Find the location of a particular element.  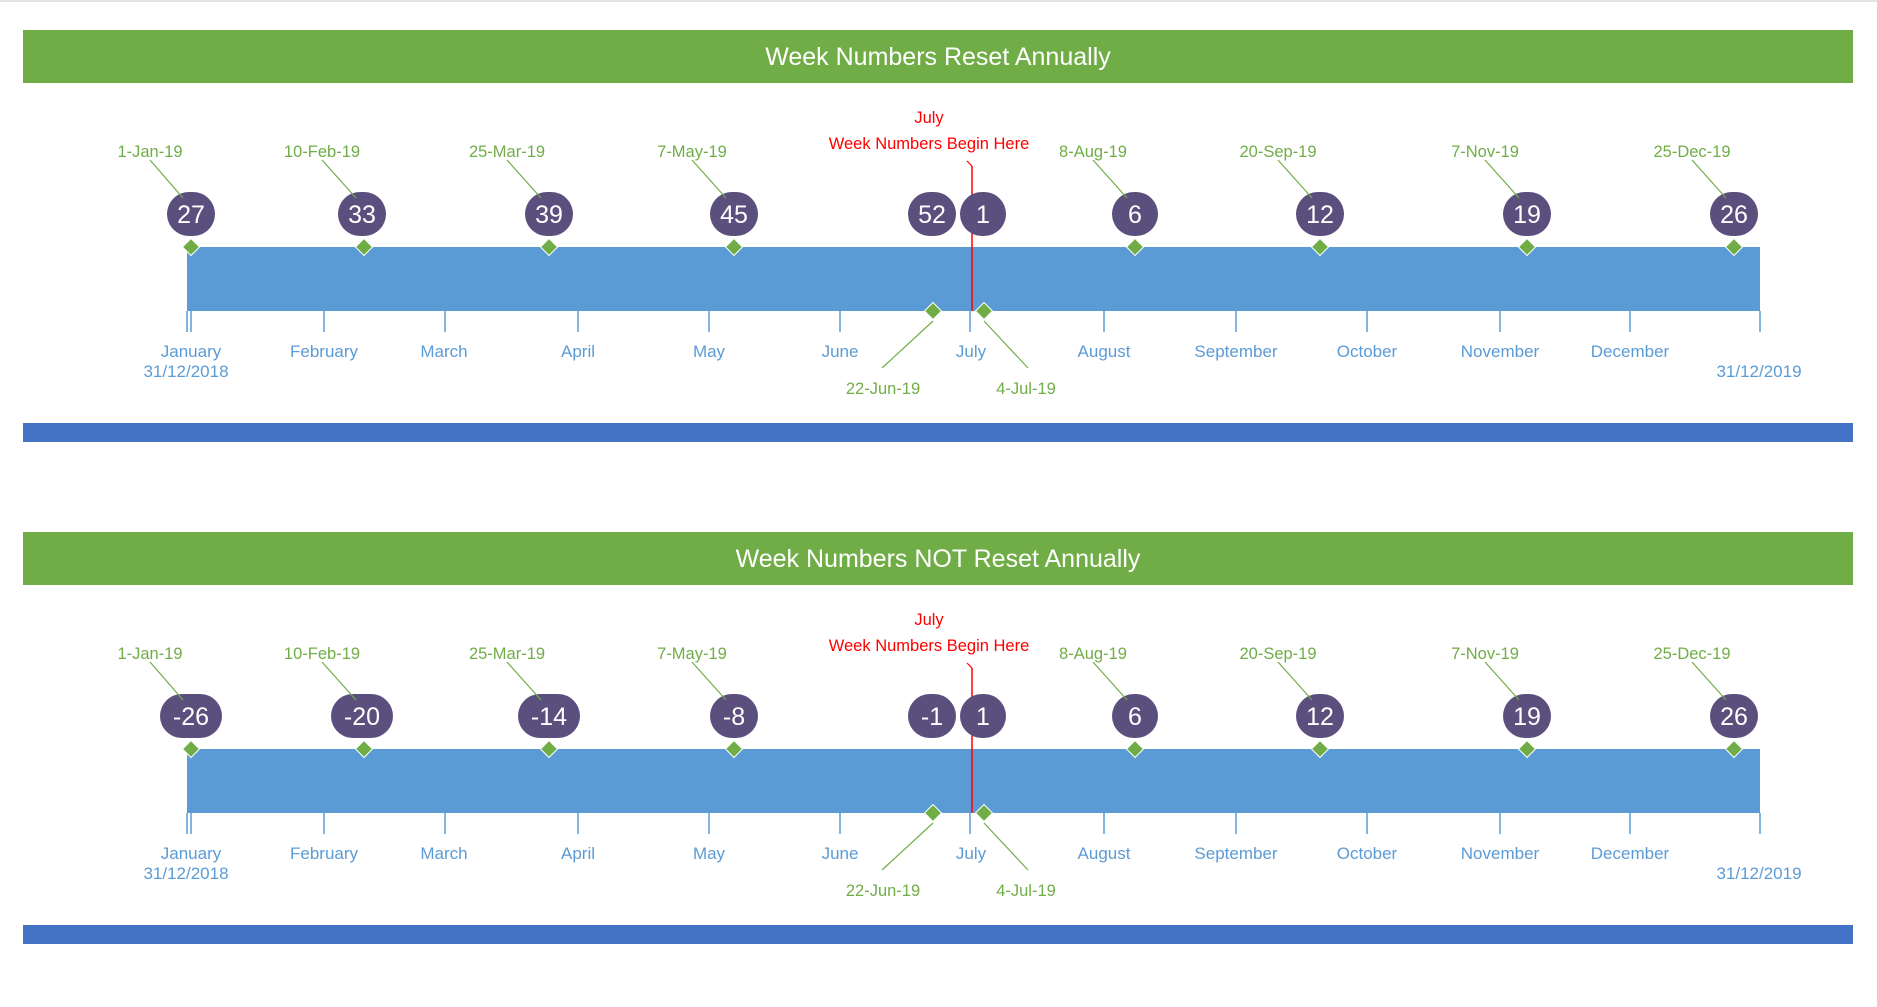

week-number: -20 is located at coordinates (362, 717).